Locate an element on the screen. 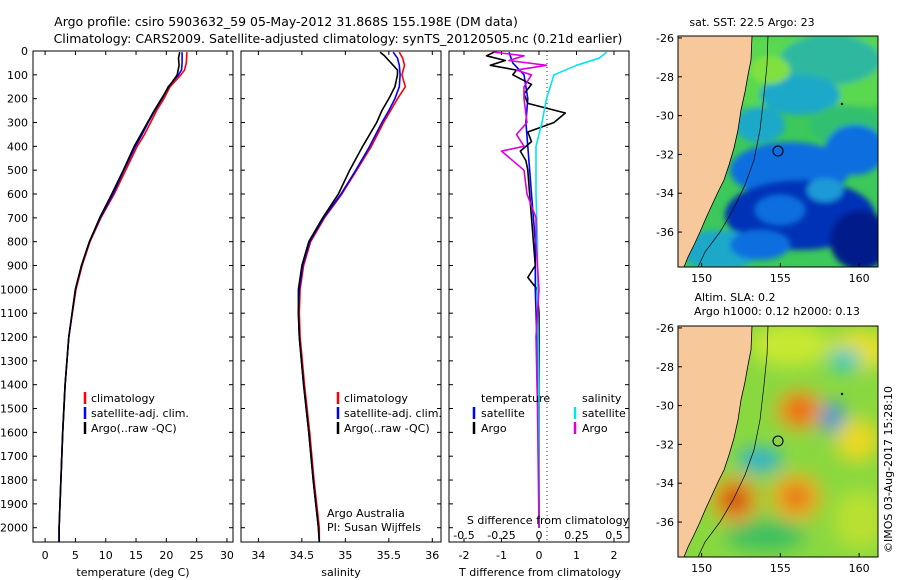 Image resolution: width=900 pixels, height=580 pixels. series-line-salinity-argo is located at coordinates (520, 289).